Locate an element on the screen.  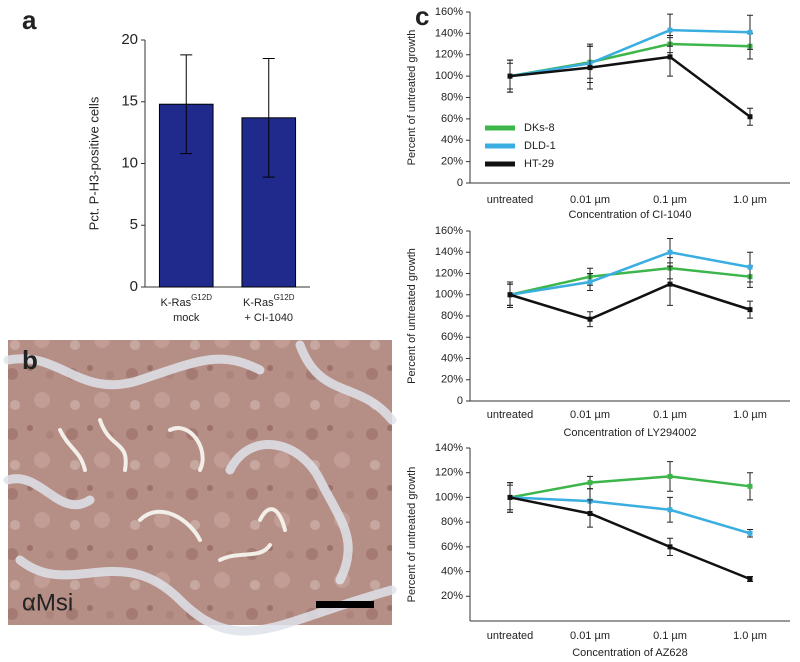
x-axis-label: Concentration of LY294002 is located at coordinates (629, 433).